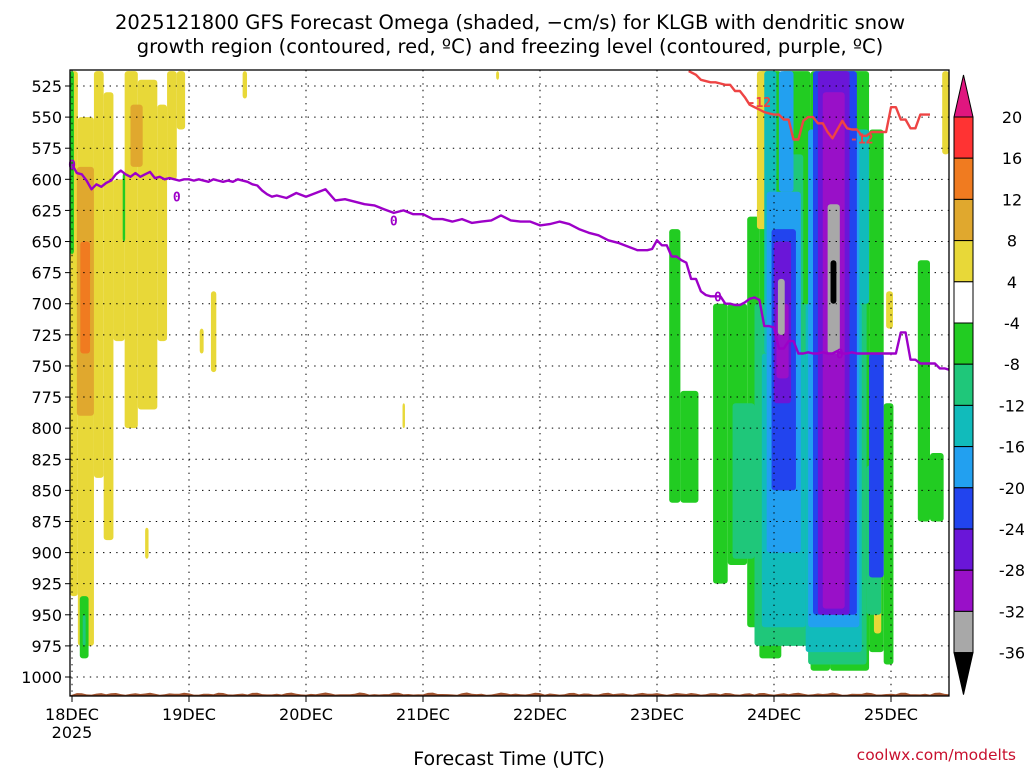 This screenshot has width=1024, height=768. What do you see at coordinates (963, 343) in the screenshot?
I see `colorbar-swatch--8-to--4` at bounding box center [963, 343].